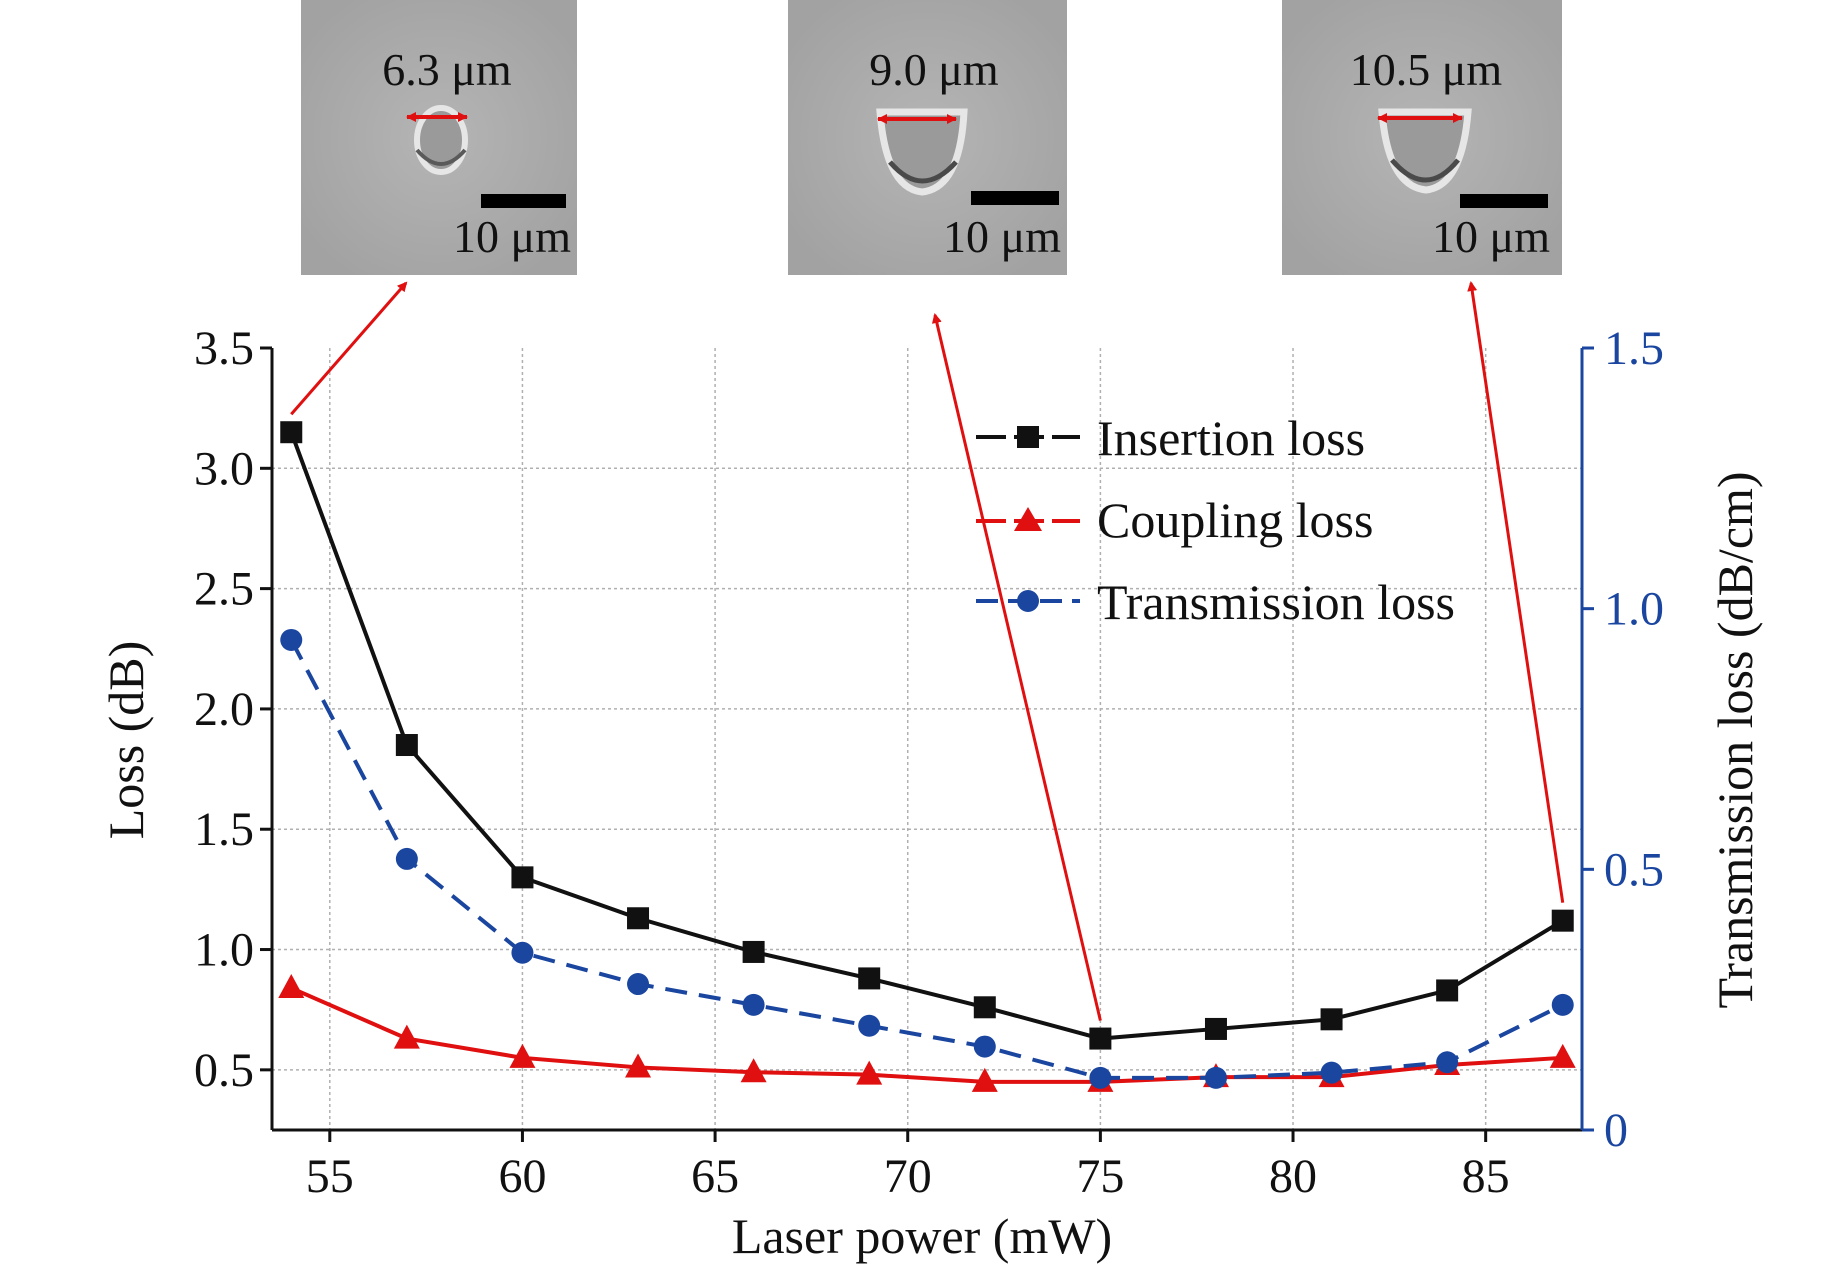 The height and width of the screenshot is (1266, 1843). I want to click on x-tick-label: 80, so click(1293, 1176).